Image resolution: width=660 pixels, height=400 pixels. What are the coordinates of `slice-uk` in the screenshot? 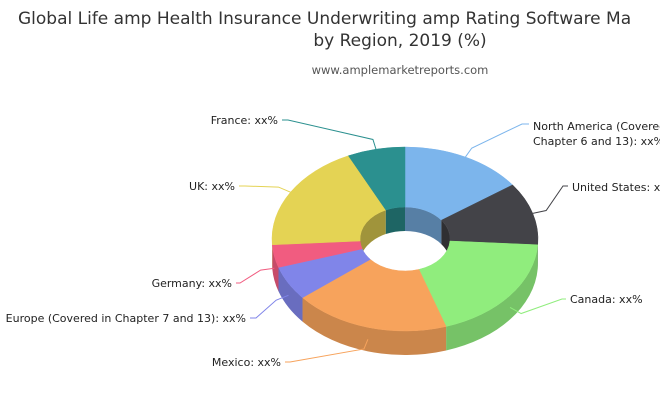 It's located at (329, 200).